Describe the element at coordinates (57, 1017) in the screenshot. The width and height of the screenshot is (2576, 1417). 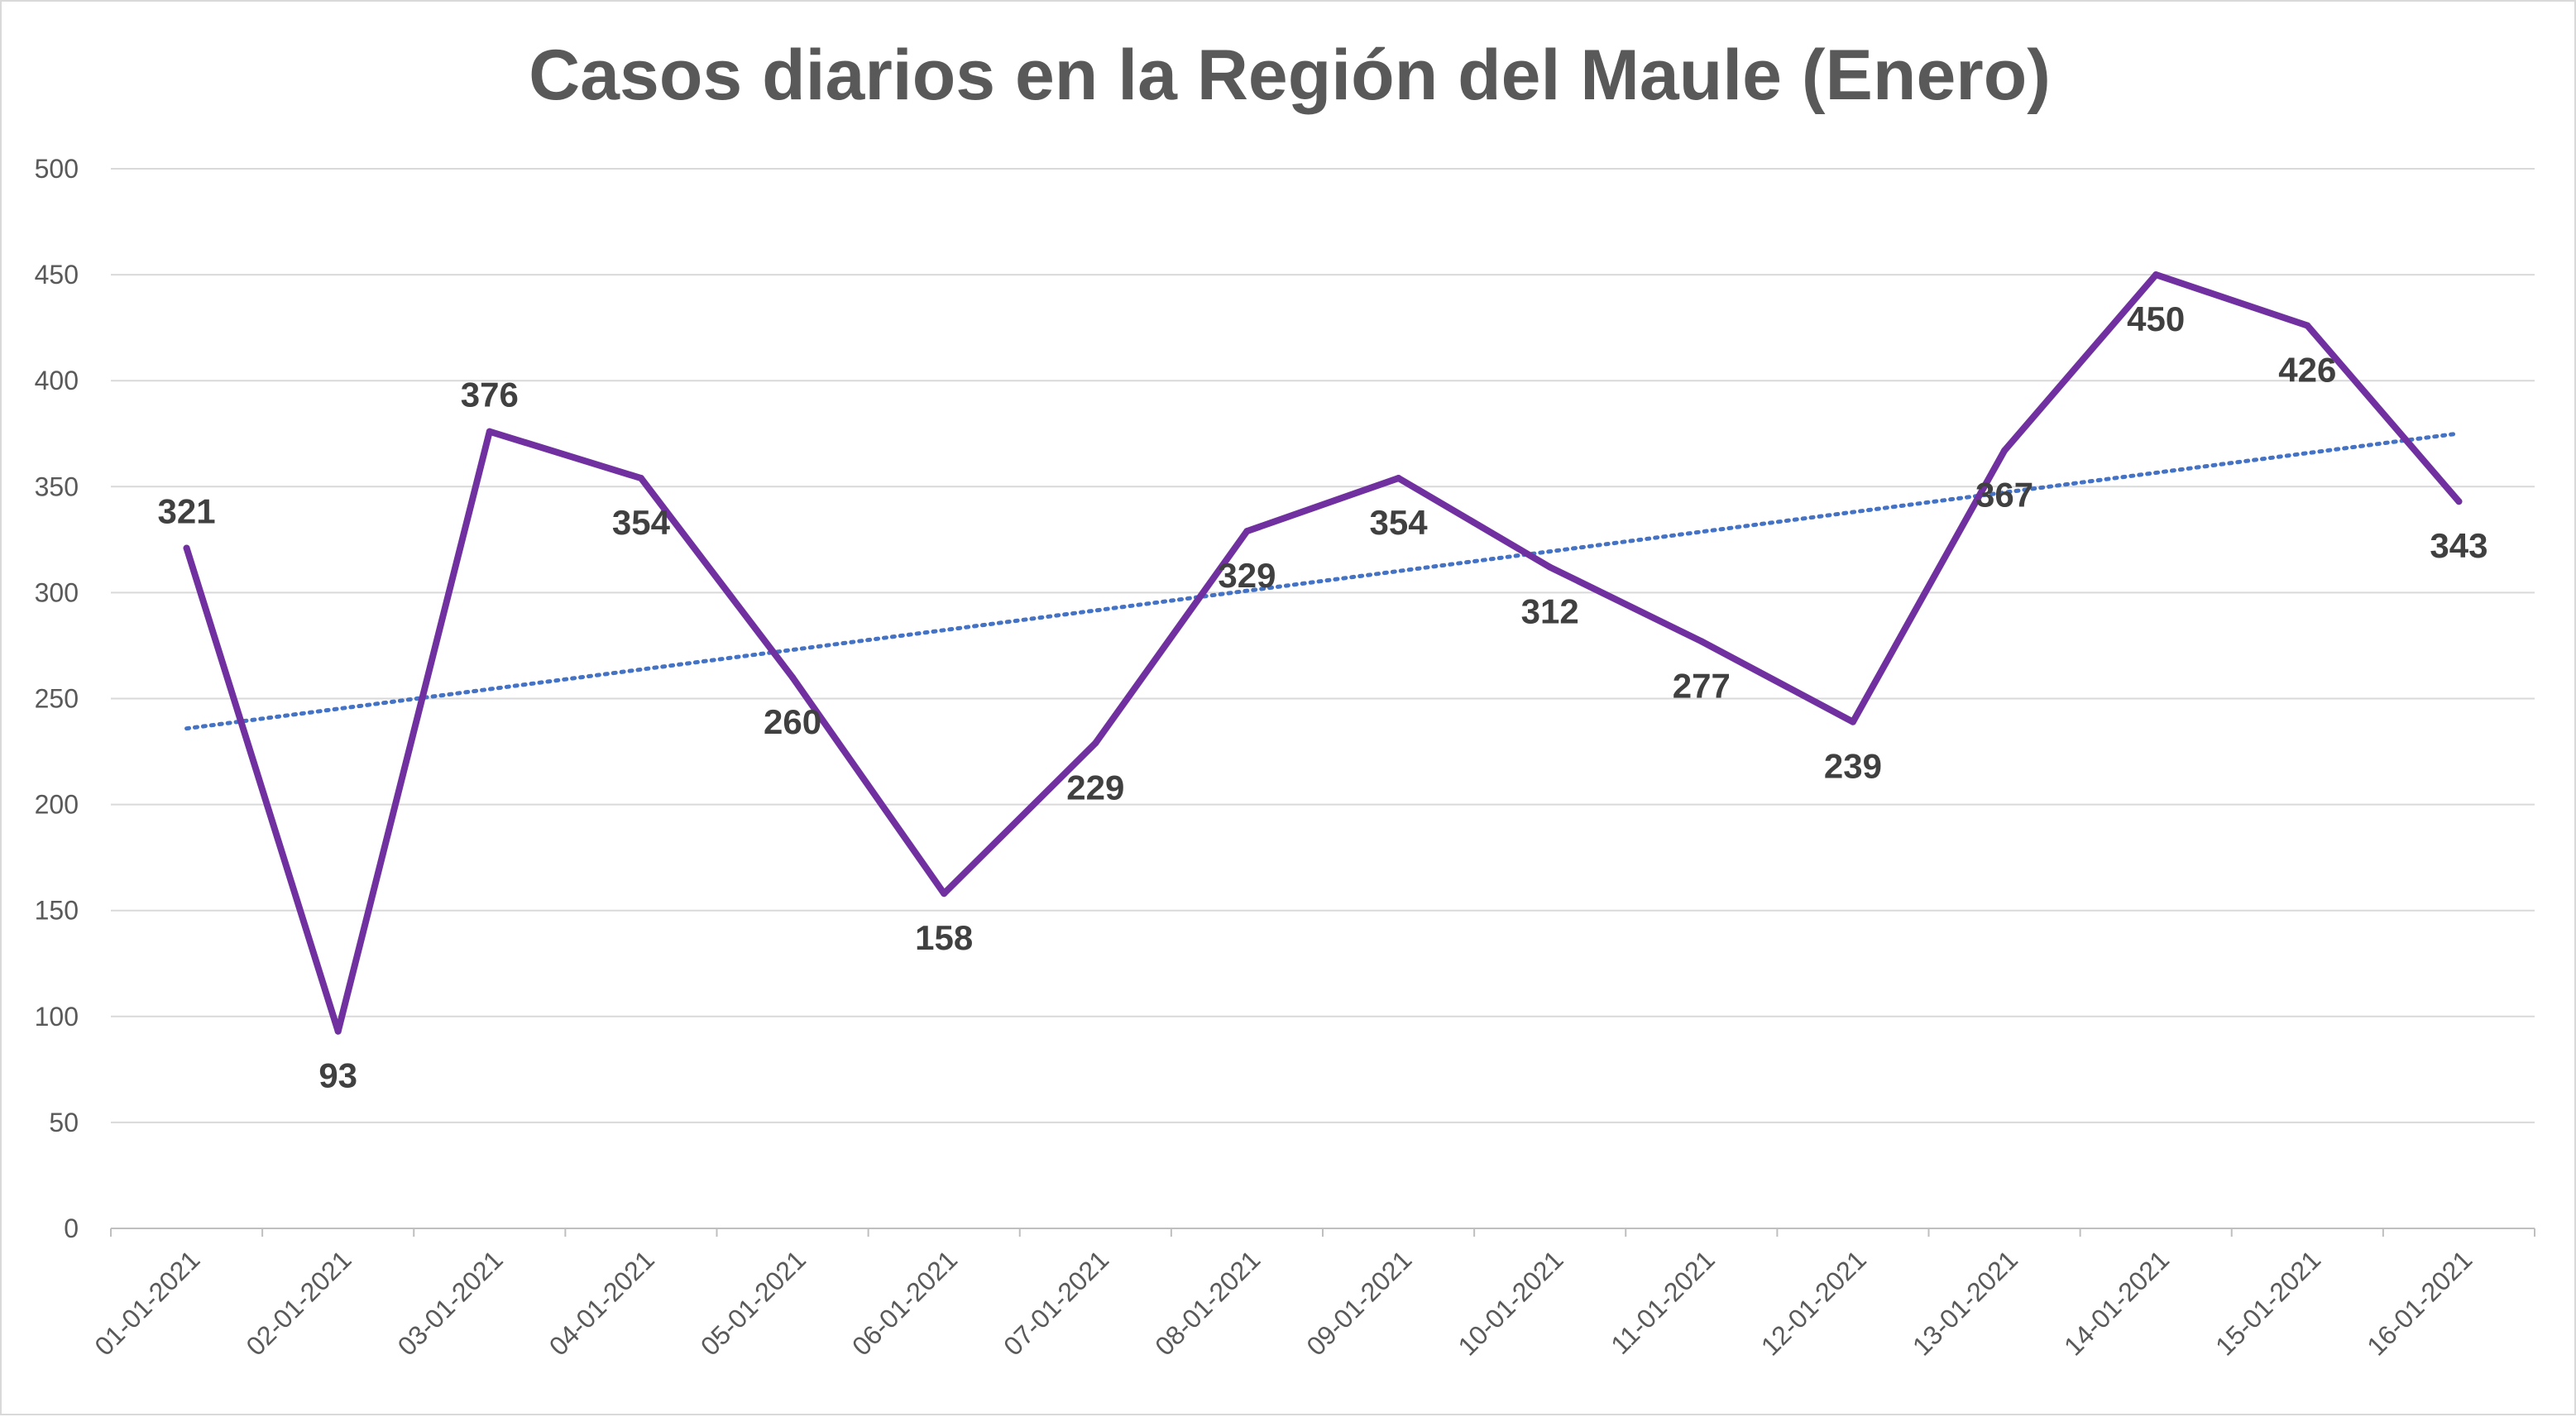
I see `y-tick-label: 100` at that location.